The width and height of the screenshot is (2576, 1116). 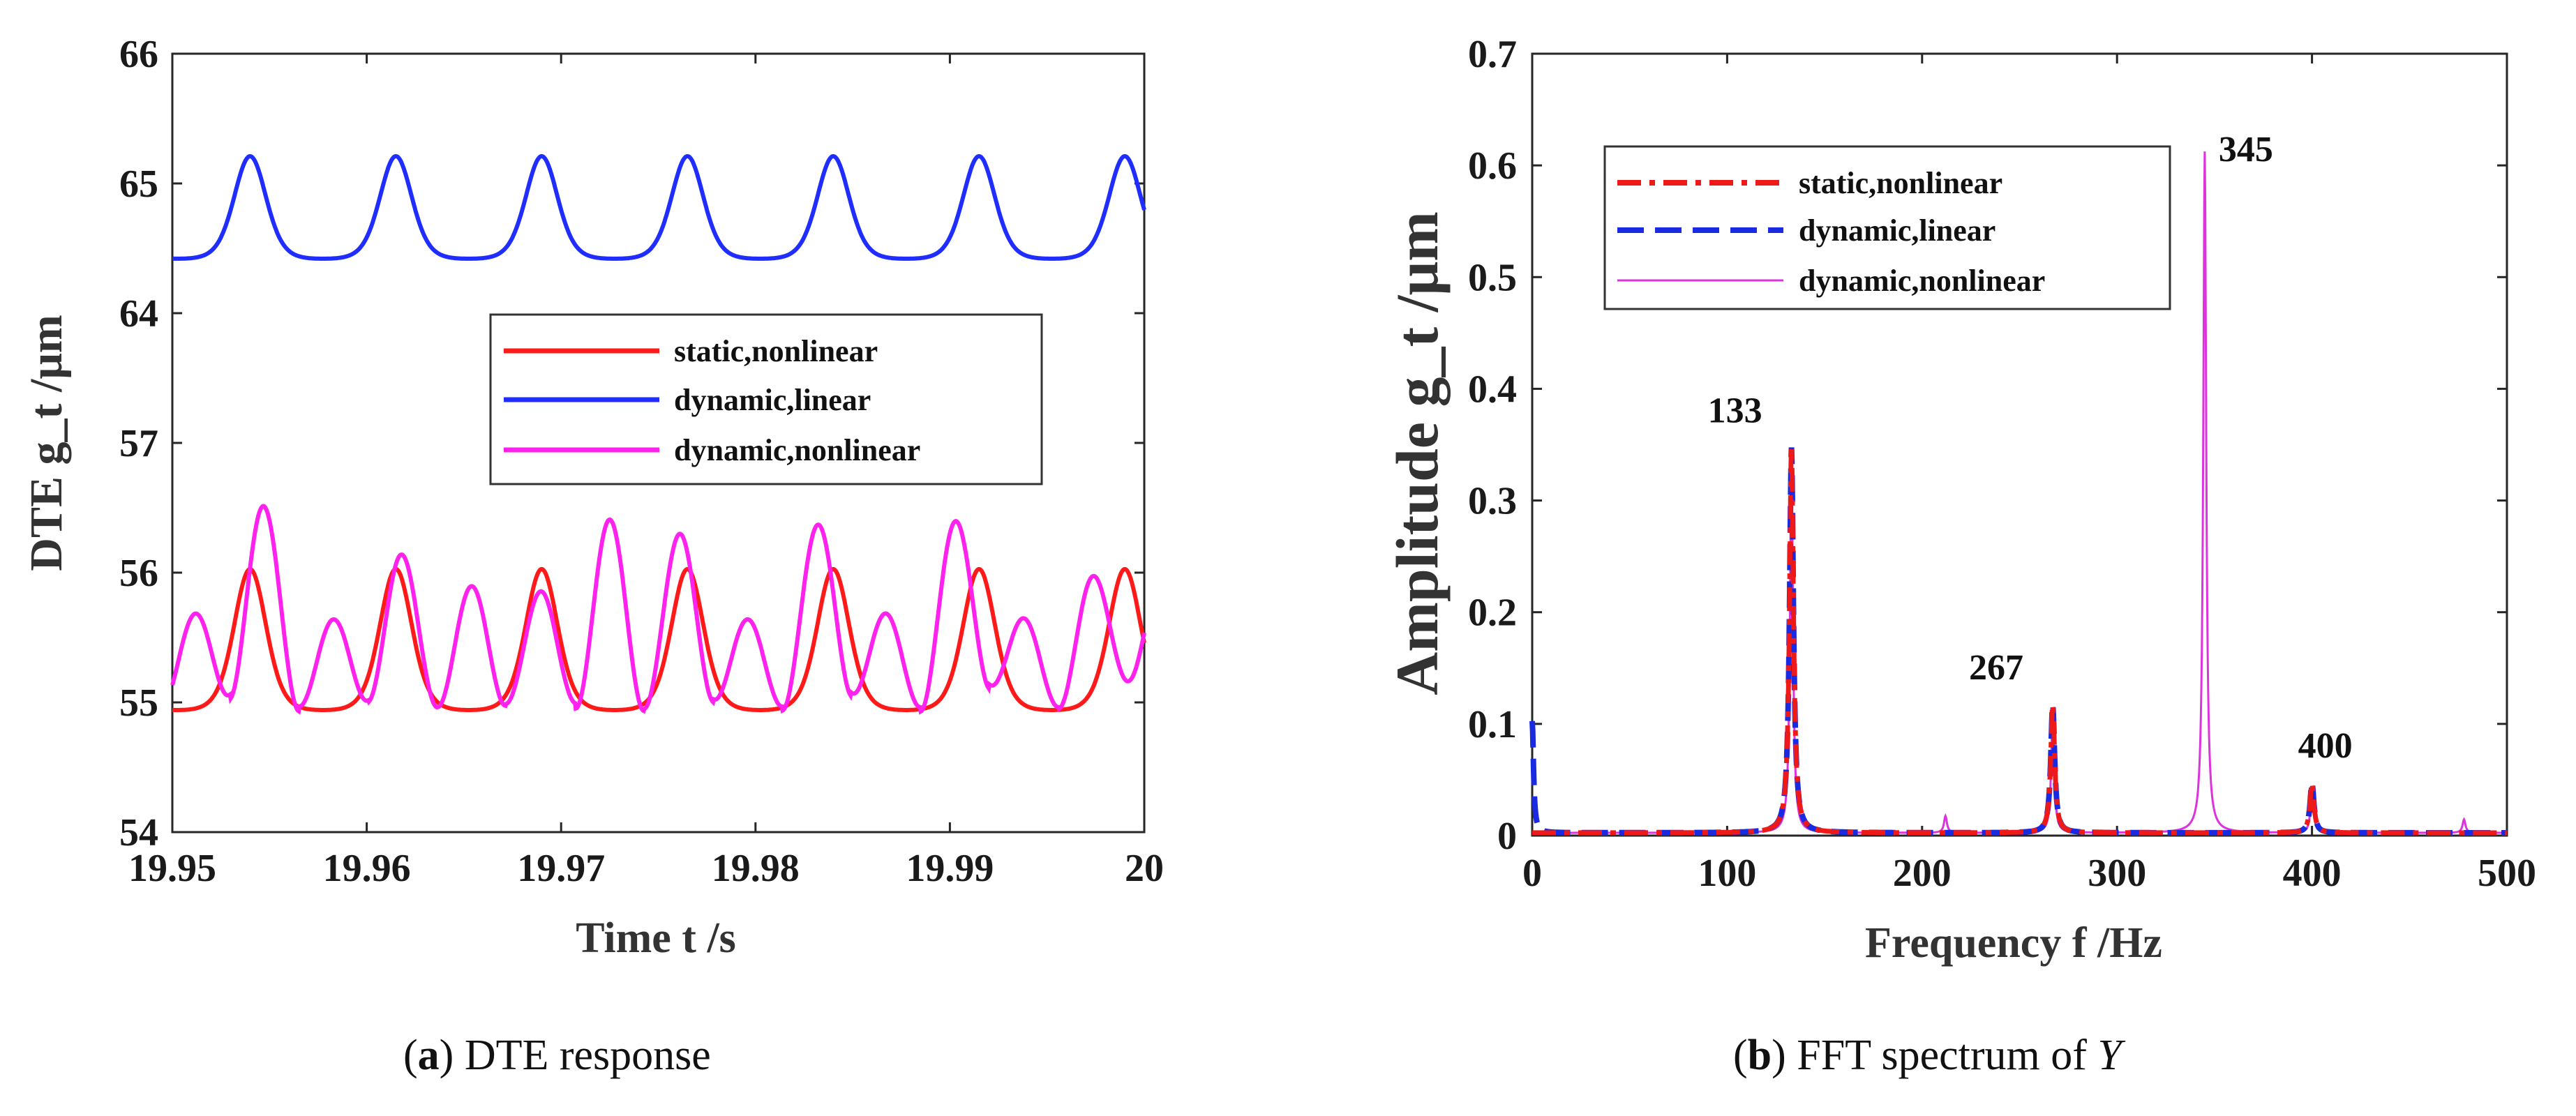 What do you see at coordinates (1492, 277) in the screenshot?
I see `y-tick-label-b: 0.5` at bounding box center [1492, 277].